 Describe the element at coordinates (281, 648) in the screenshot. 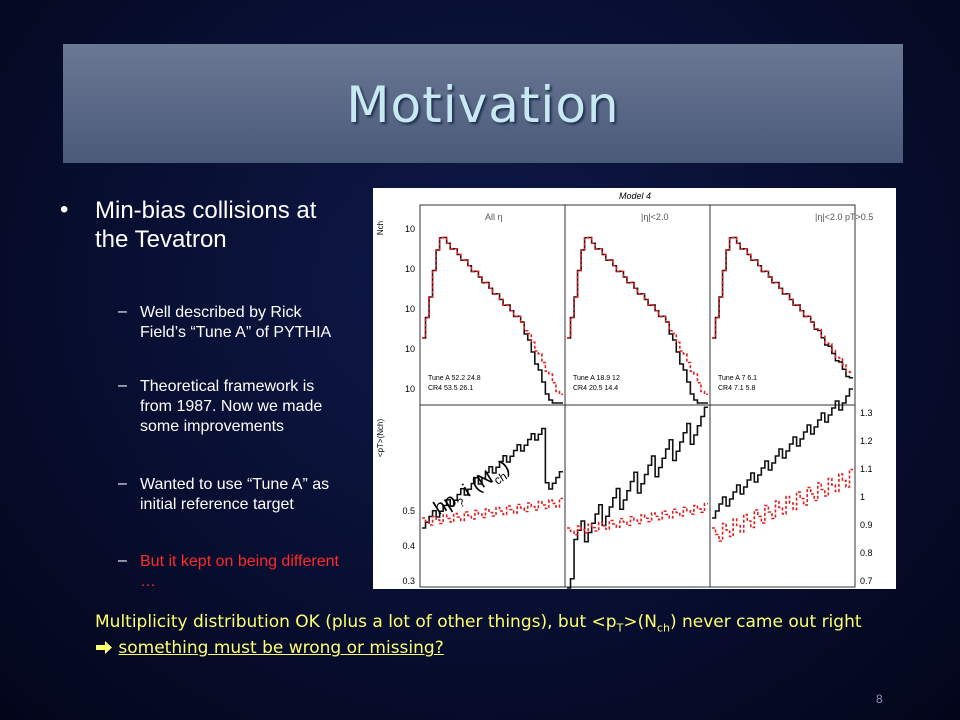

I see `footer-emphasis: something must be wrong or missing?` at that location.